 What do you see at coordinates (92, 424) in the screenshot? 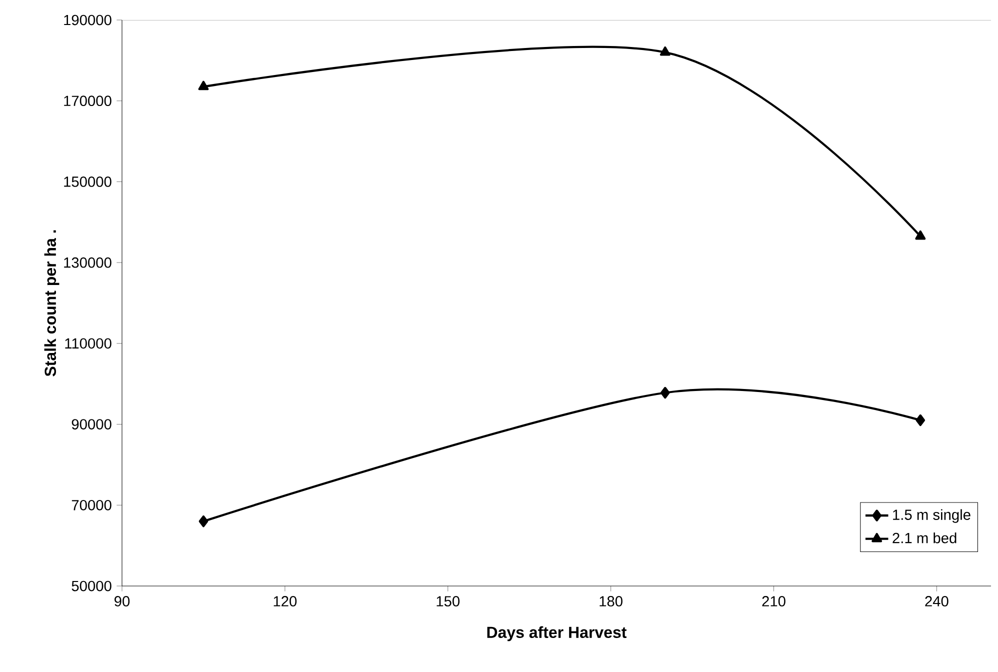
I see `y-tick-label: 90000` at bounding box center [92, 424].